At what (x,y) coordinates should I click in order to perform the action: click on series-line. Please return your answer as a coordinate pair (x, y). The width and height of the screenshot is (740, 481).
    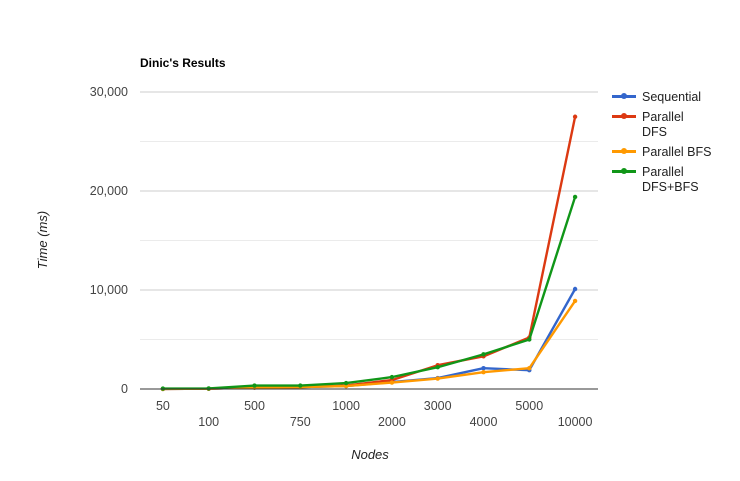
    Looking at the image, I should click on (369, 339).